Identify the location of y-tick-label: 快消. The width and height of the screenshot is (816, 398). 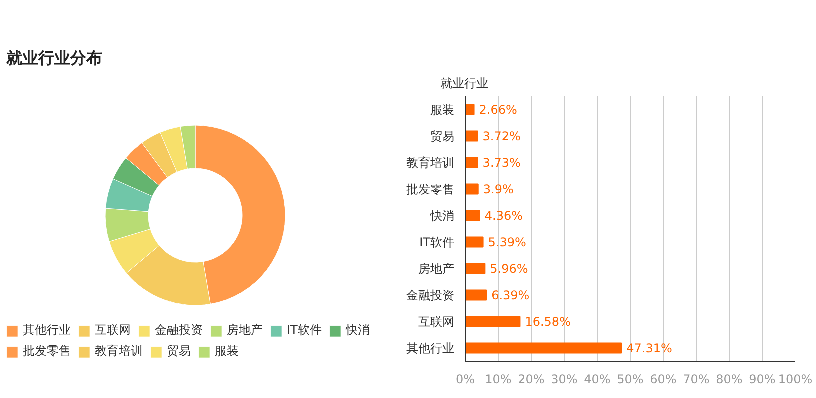
(442, 215).